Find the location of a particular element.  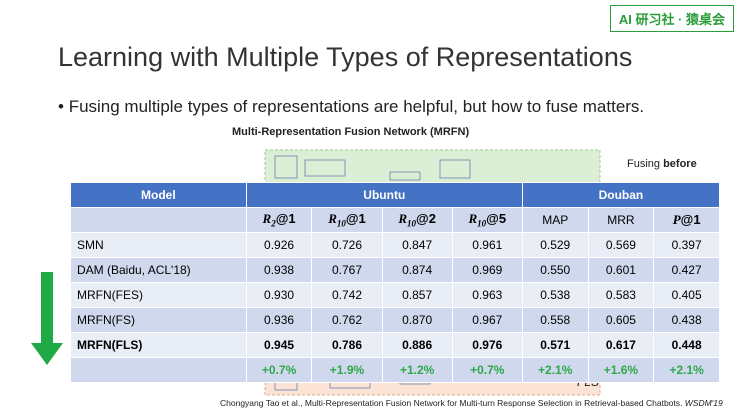

badge: AI 研习社 · 猿桌会 is located at coordinates (671, 18).